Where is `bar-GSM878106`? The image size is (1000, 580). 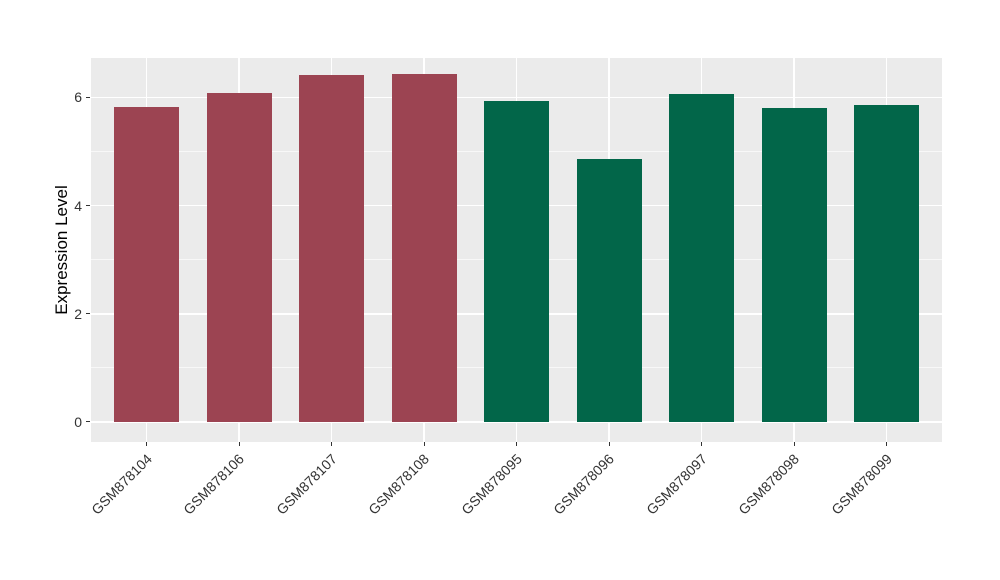 bar-GSM878106 is located at coordinates (239, 257).